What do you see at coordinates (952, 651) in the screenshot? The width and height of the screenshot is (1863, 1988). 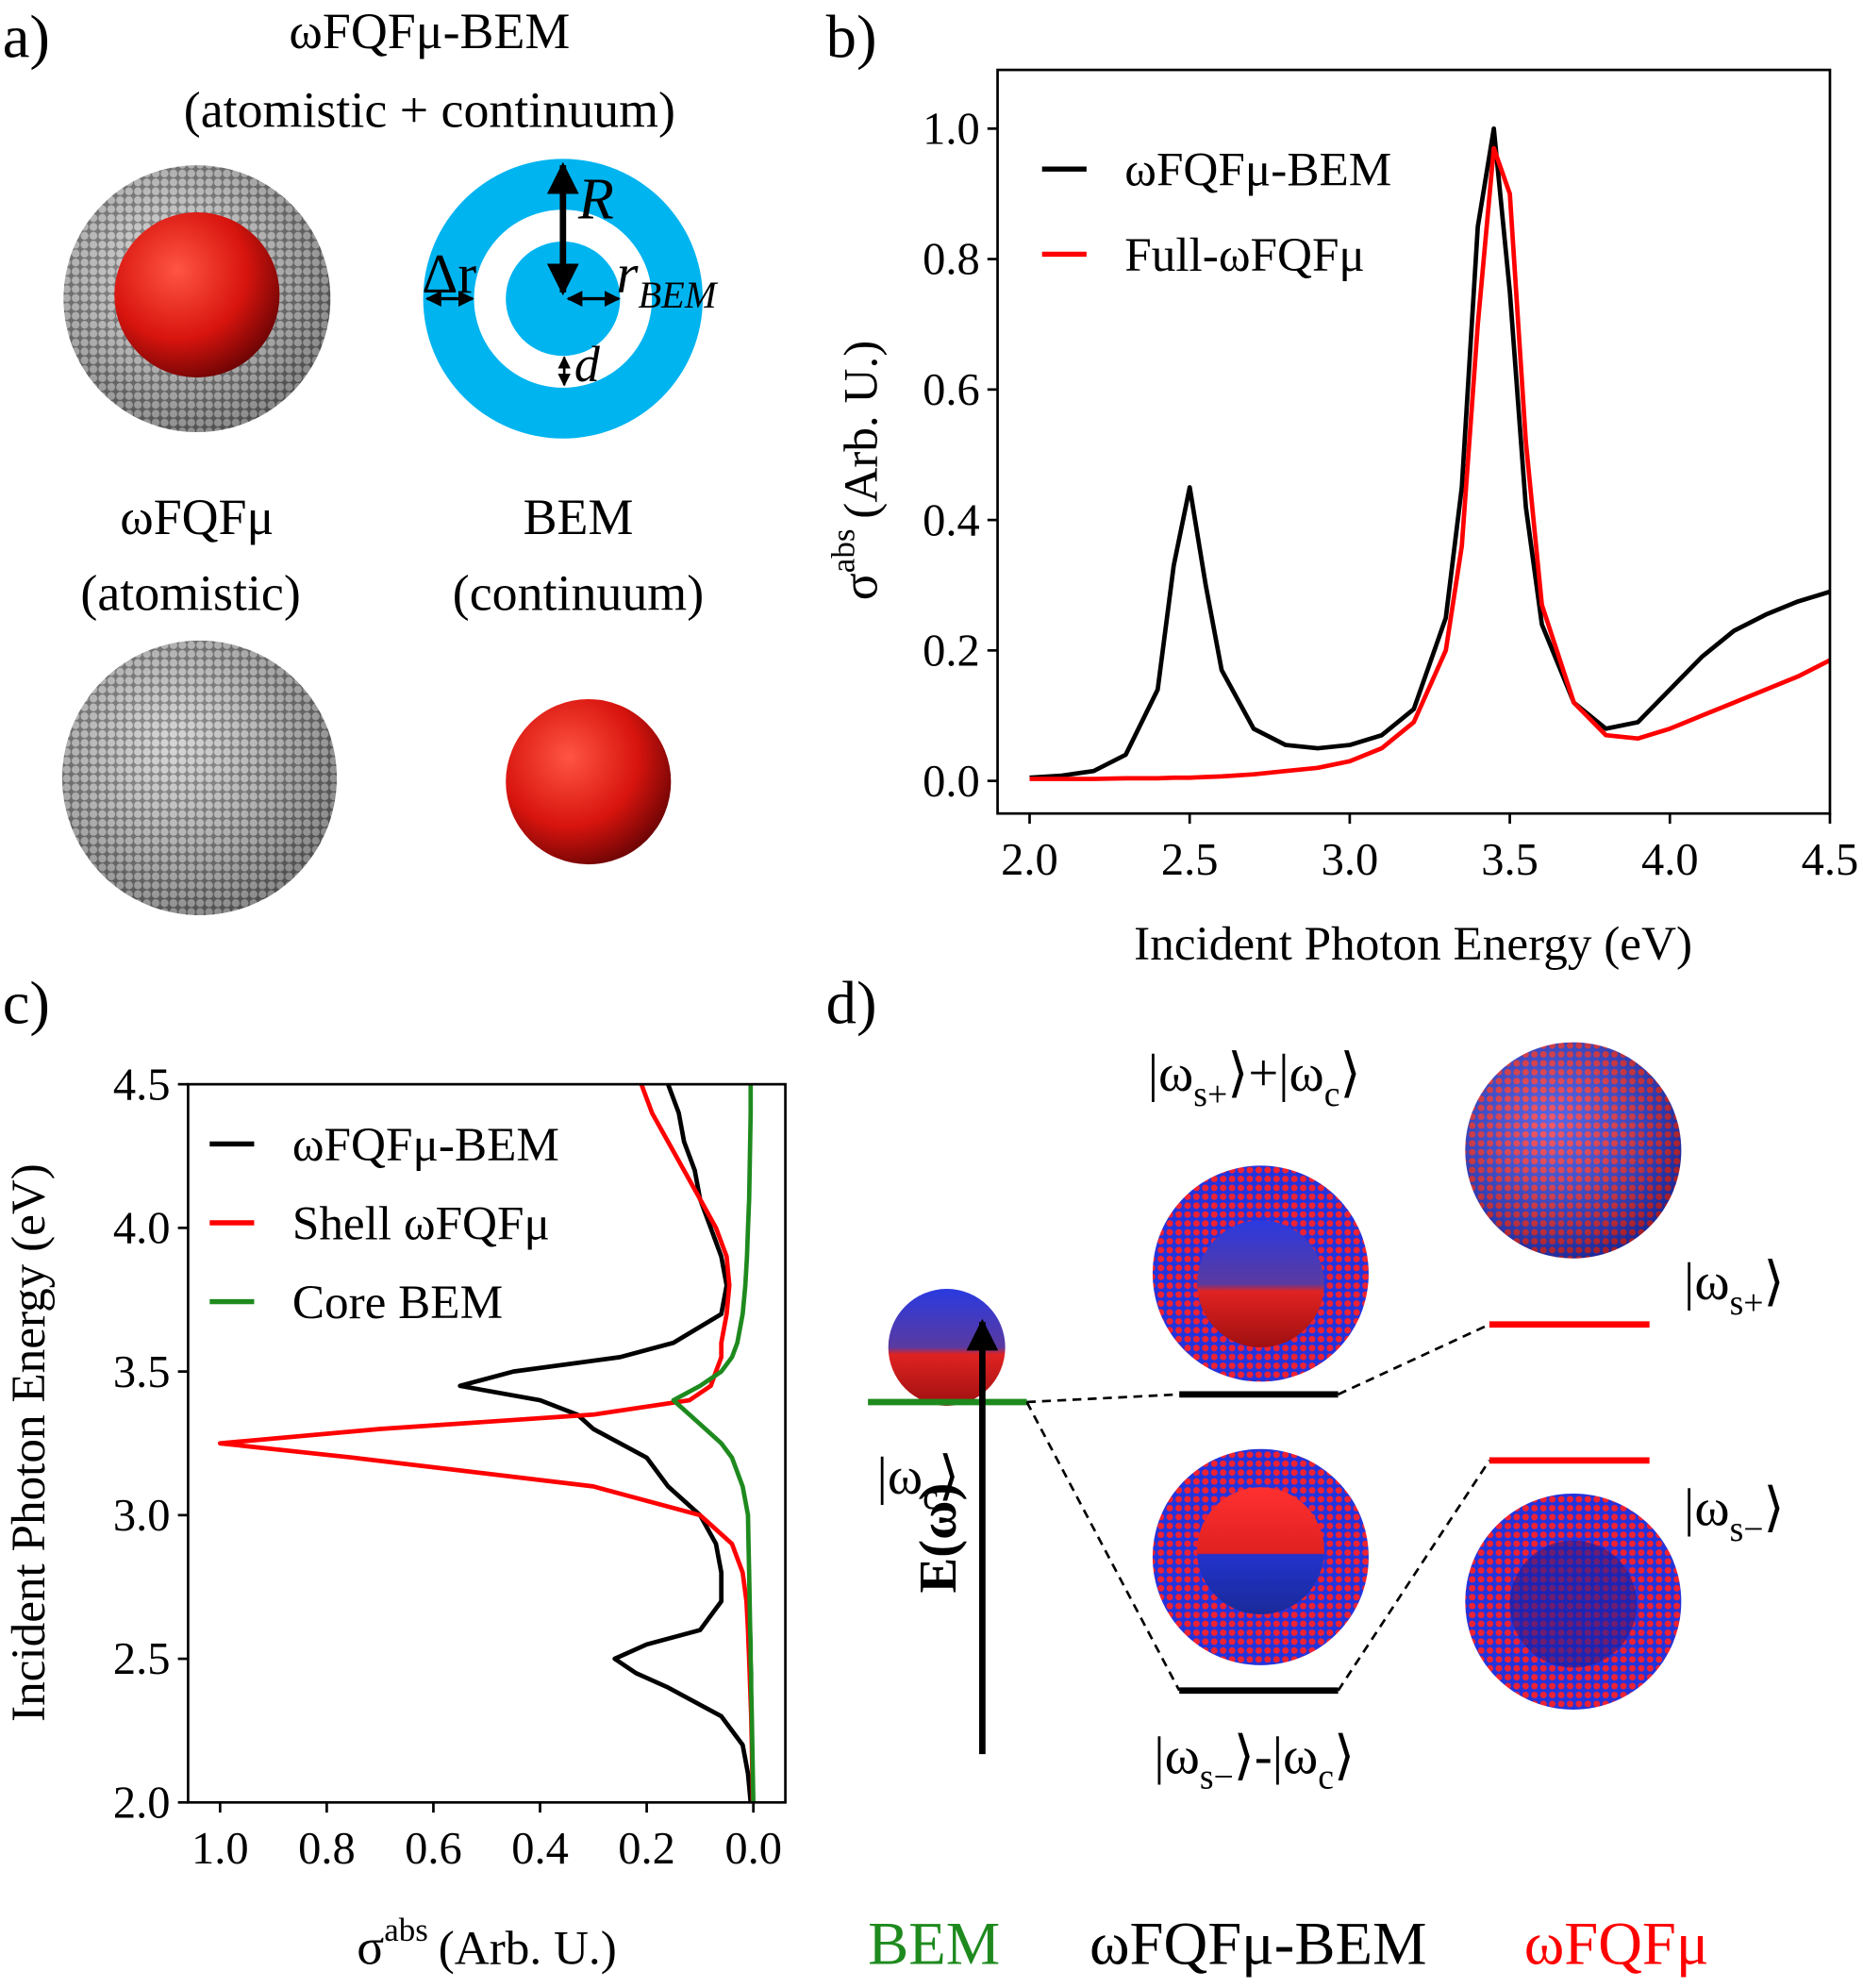 I see `y-tick-label: 0.2` at bounding box center [952, 651].